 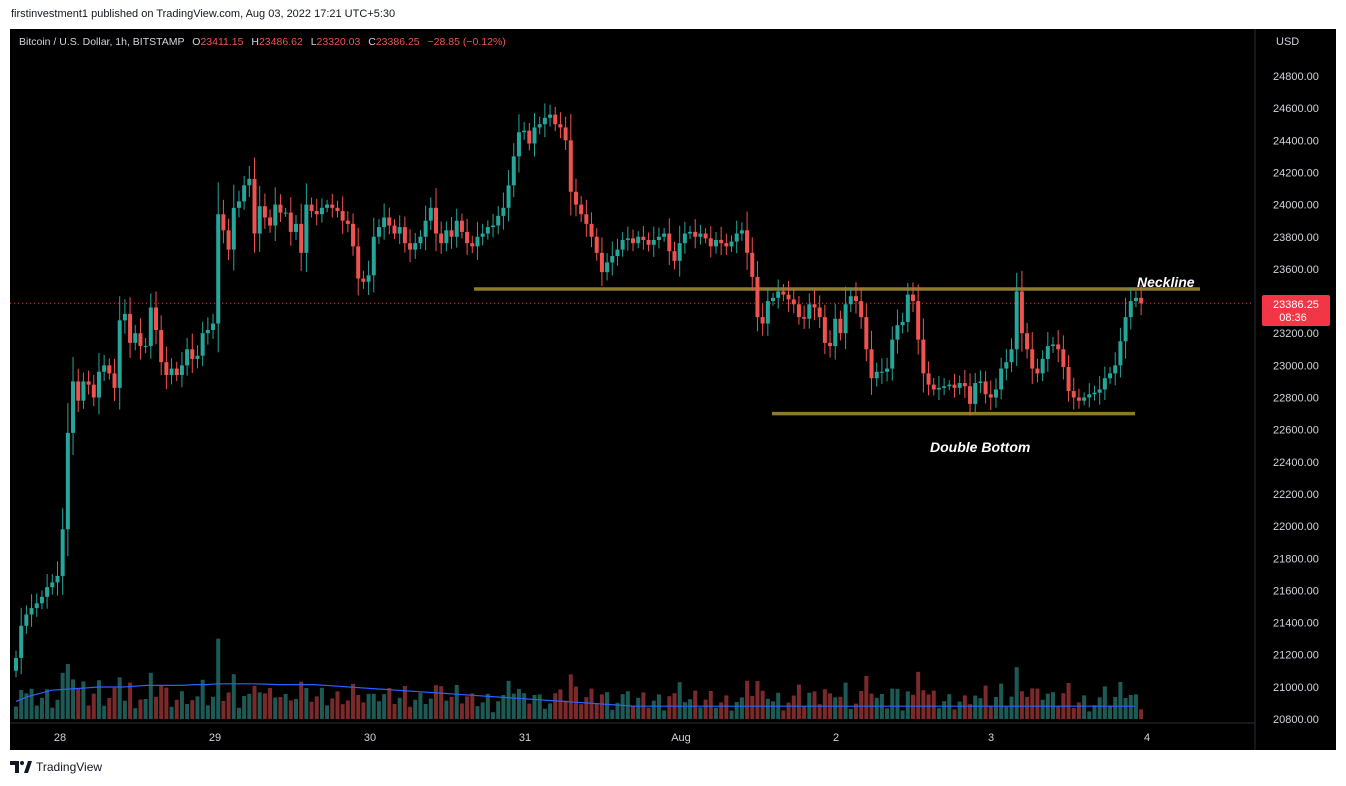 What do you see at coordinates (56, 767) in the screenshot?
I see `tradingview-brand: TradingView` at bounding box center [56, 767].